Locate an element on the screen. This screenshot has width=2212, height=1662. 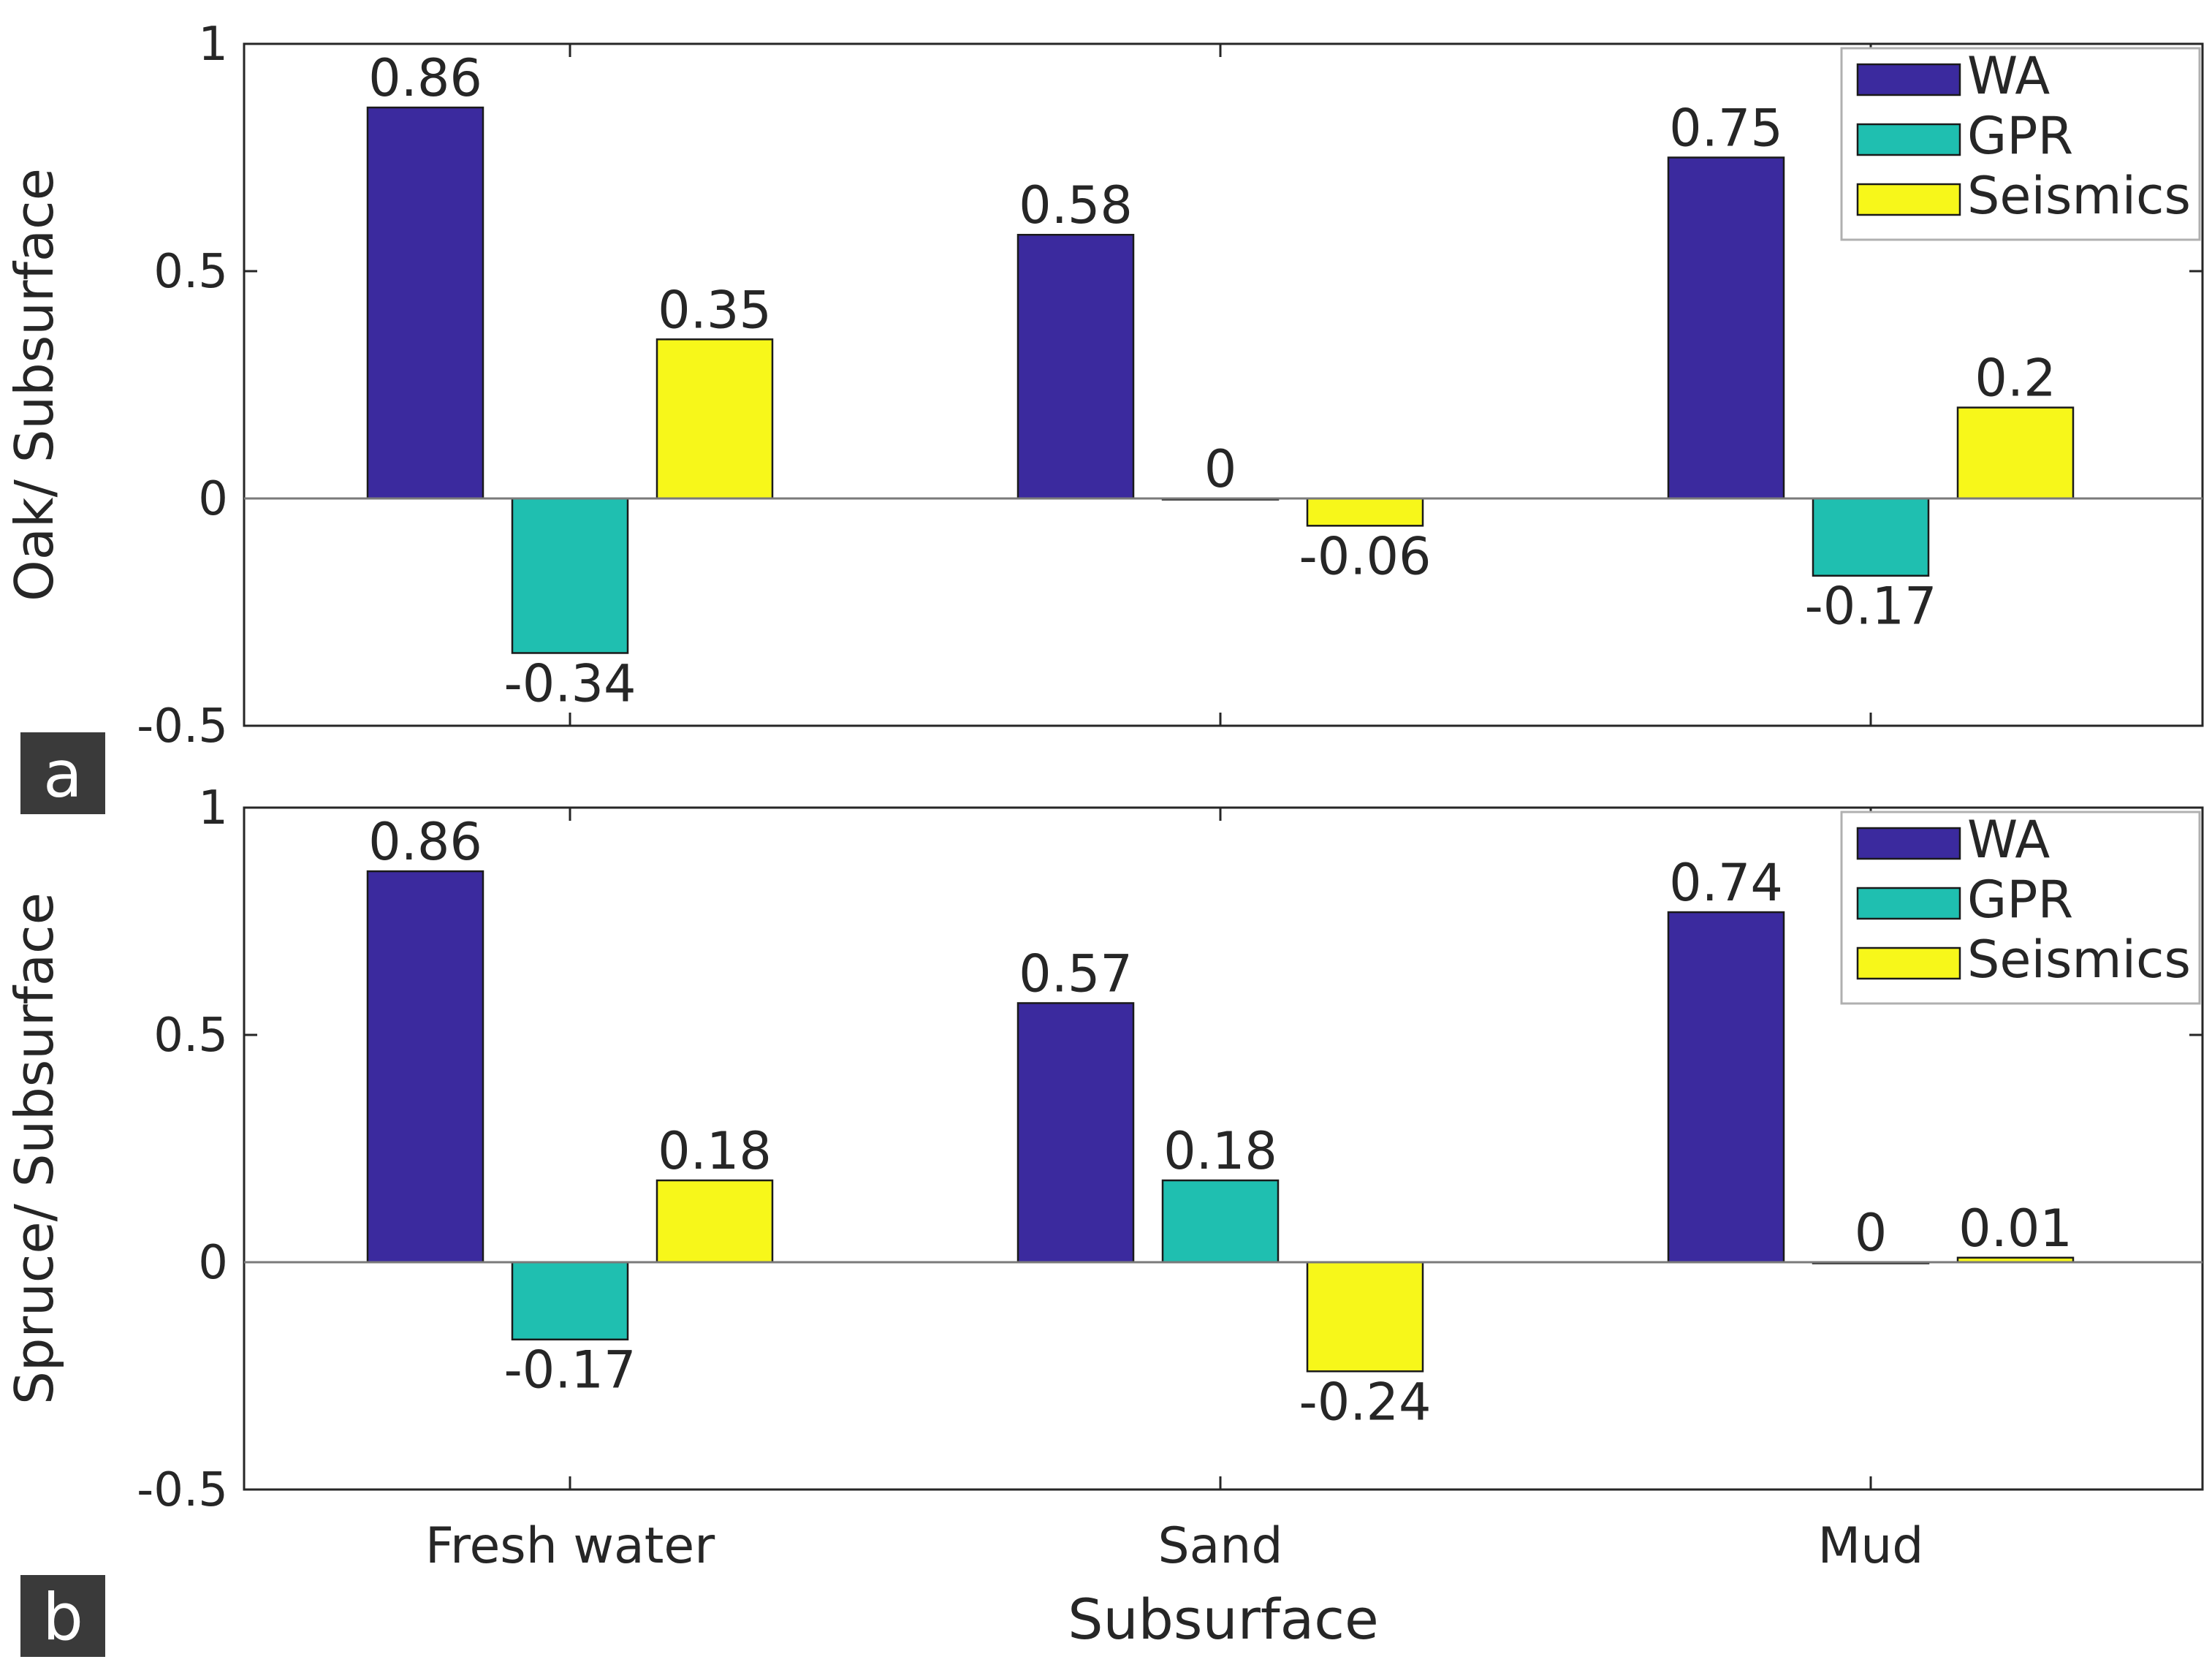
data-label: 0.75 is located at coordinates (1726, 129).